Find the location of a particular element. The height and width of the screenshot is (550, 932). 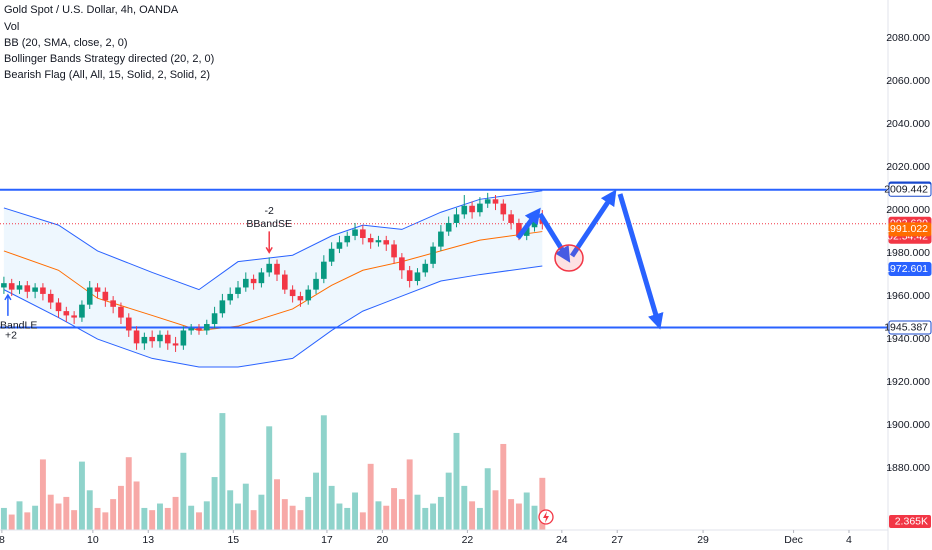

y-tick-label: 1980.000 is located at coordinates (908, 253).